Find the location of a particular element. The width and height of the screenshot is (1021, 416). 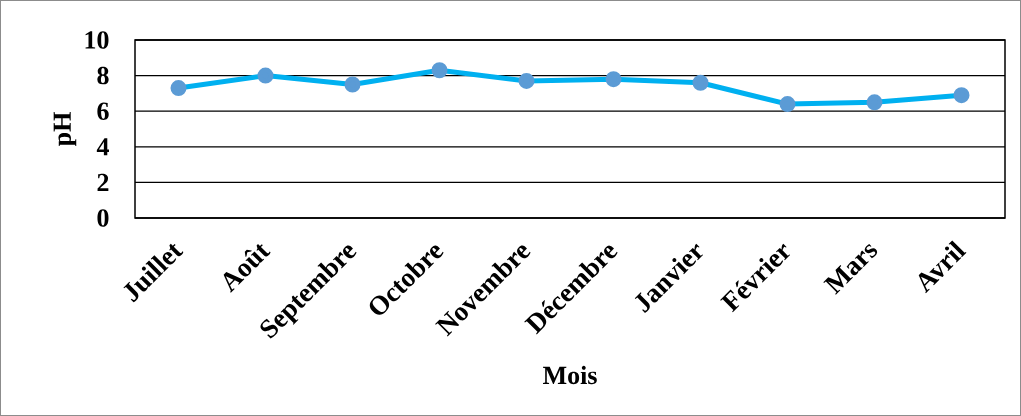

y-tick-label: 6 is located at coordinates (103, 111).